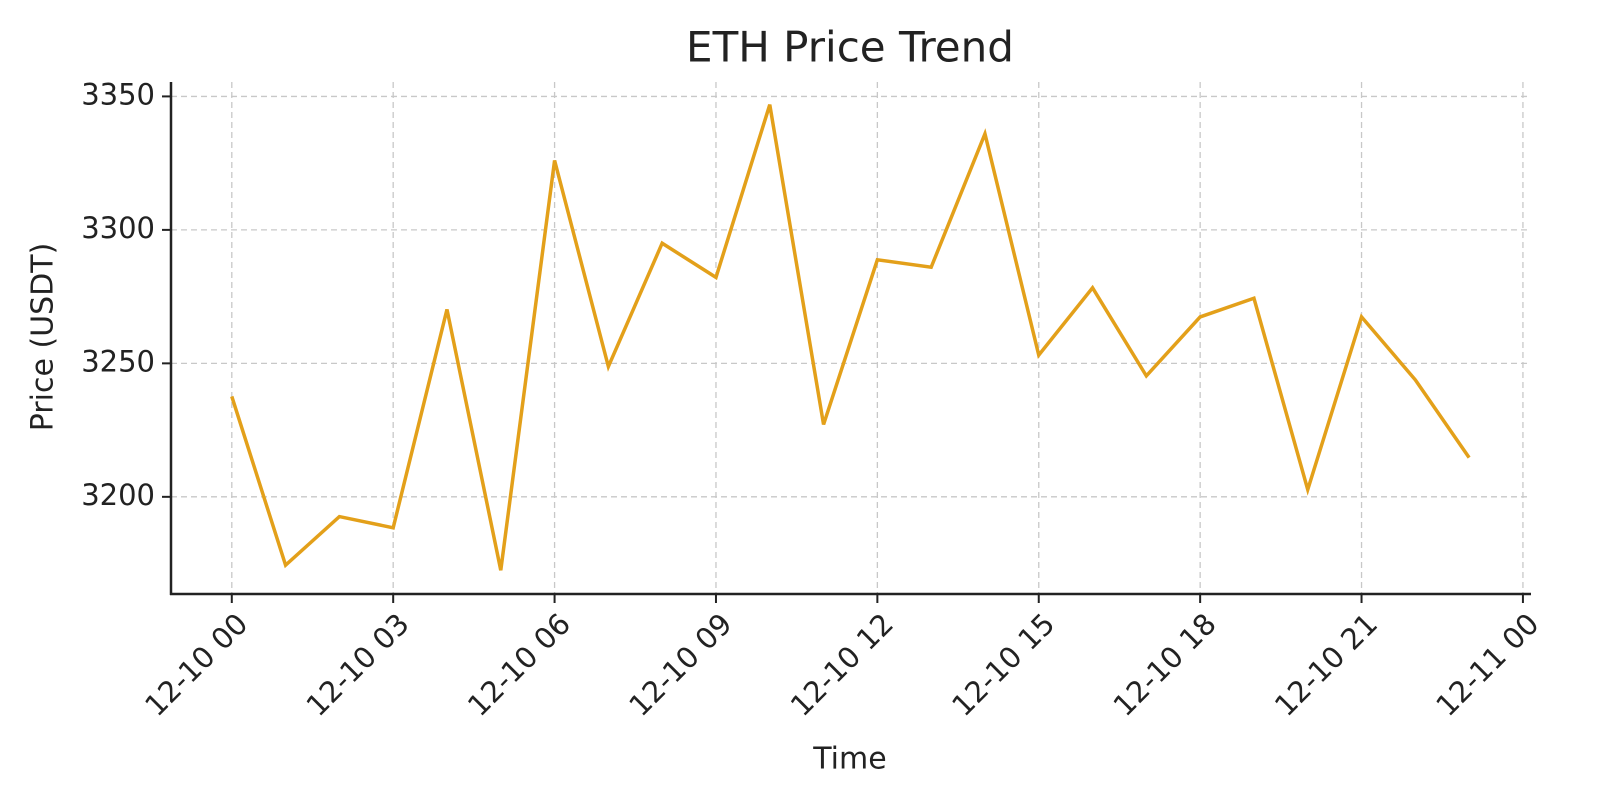 The image size is (1600, 800). I want to click on x-tick-label: 12-10 12, so click(842, 665).